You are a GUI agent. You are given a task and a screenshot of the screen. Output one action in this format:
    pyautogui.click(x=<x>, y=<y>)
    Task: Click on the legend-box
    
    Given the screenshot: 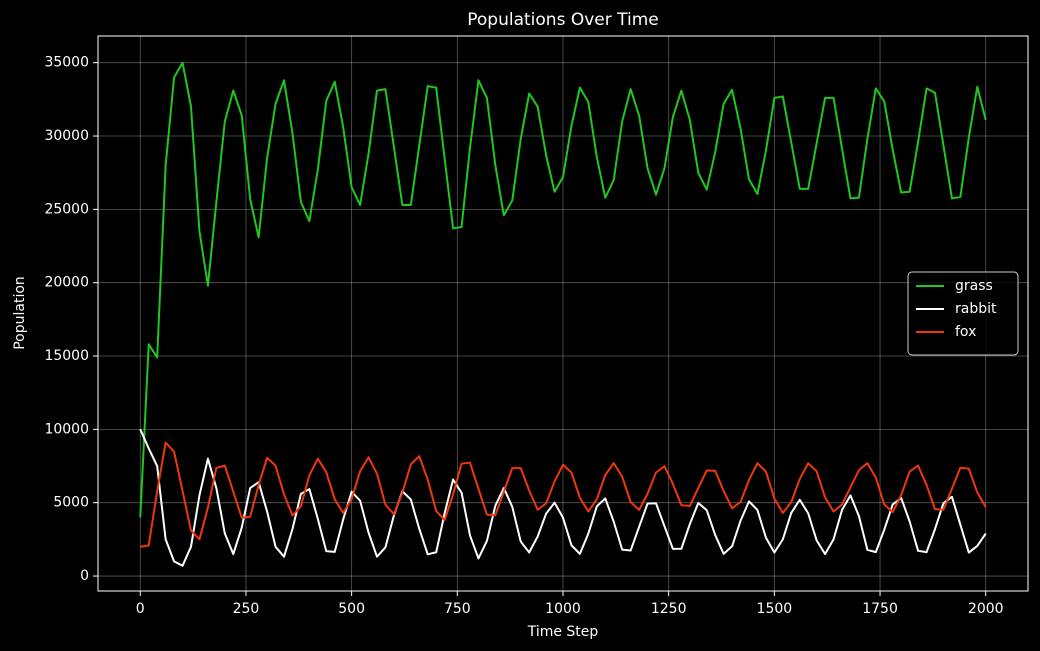 What is the action you would take?
    pyautogui.click(x=963, y=313)
    